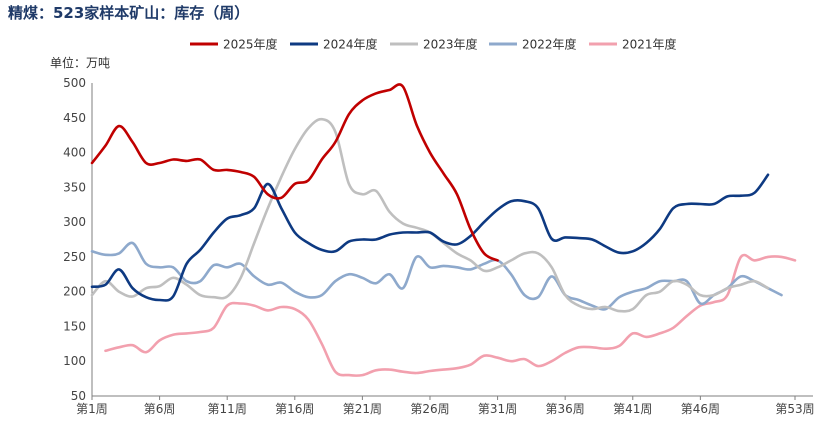 Image resolution: width=831 pixels, height=422 pixels. What do you see at coordinates (227, 409) in the screenshot?
I see `x-tick-label: 第11周` at bounding box center [227, 409].